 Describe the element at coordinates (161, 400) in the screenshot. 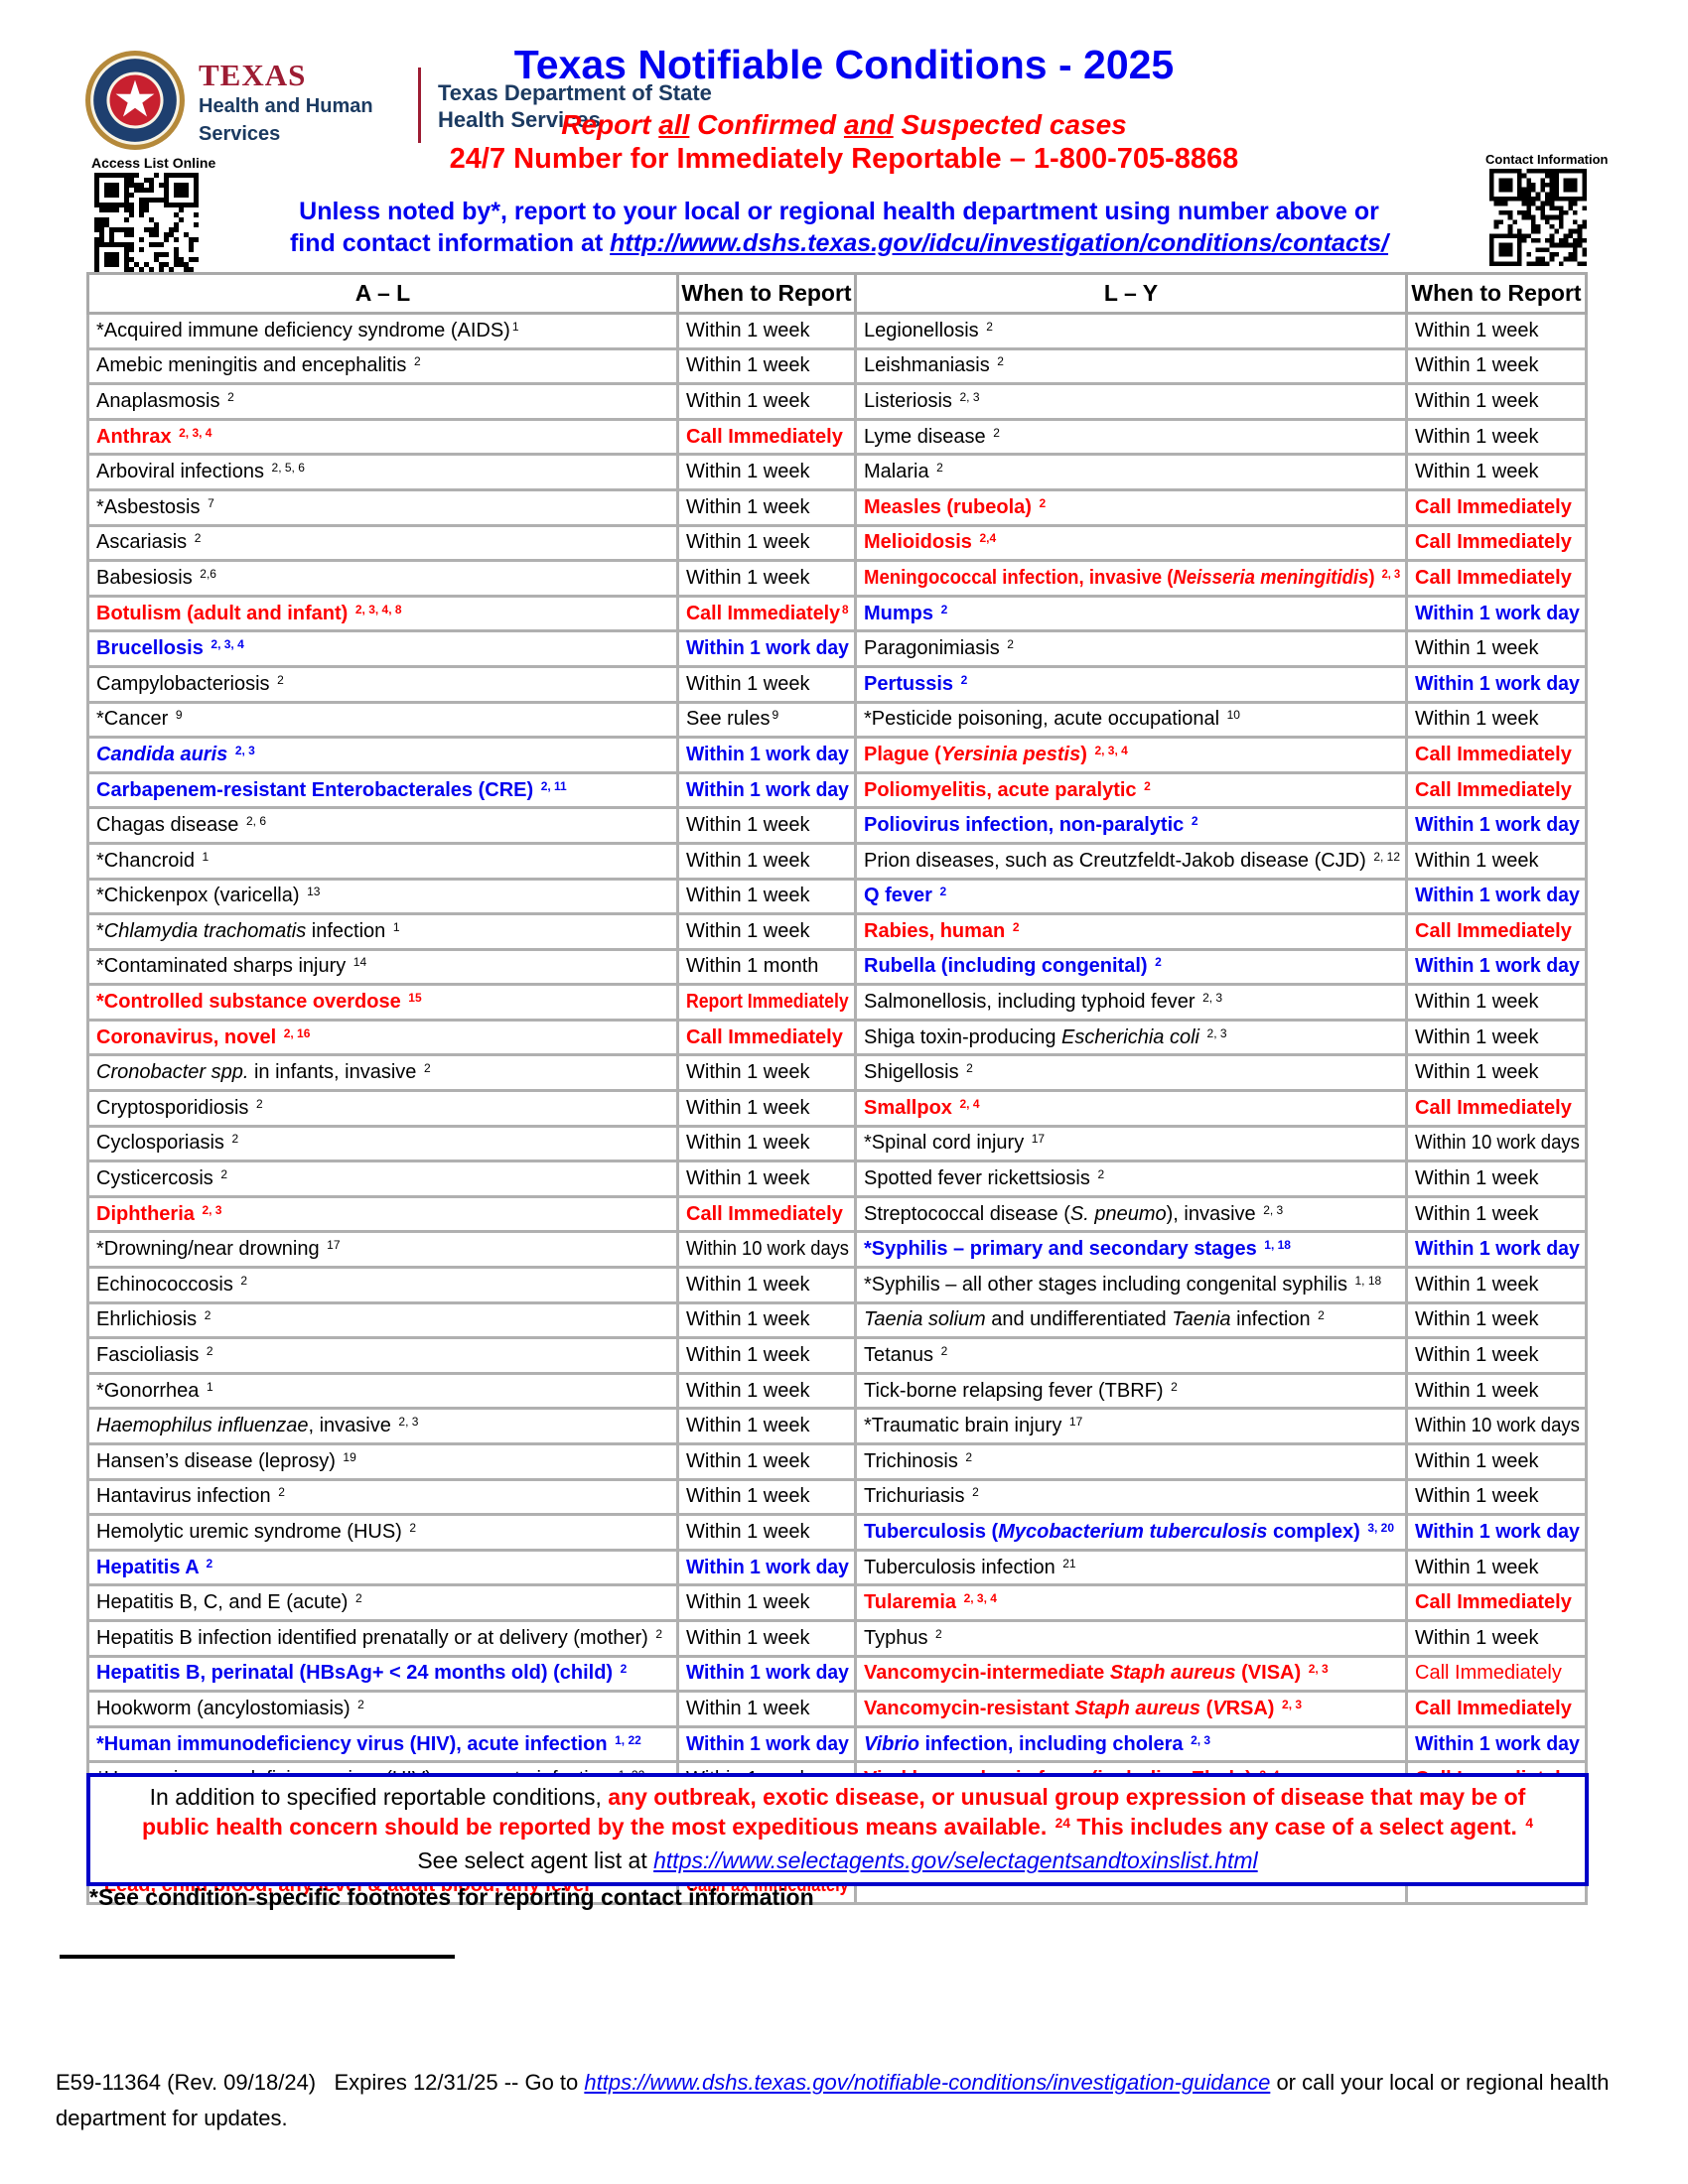

I see `text-segment: Anaplasmosis` at that location.